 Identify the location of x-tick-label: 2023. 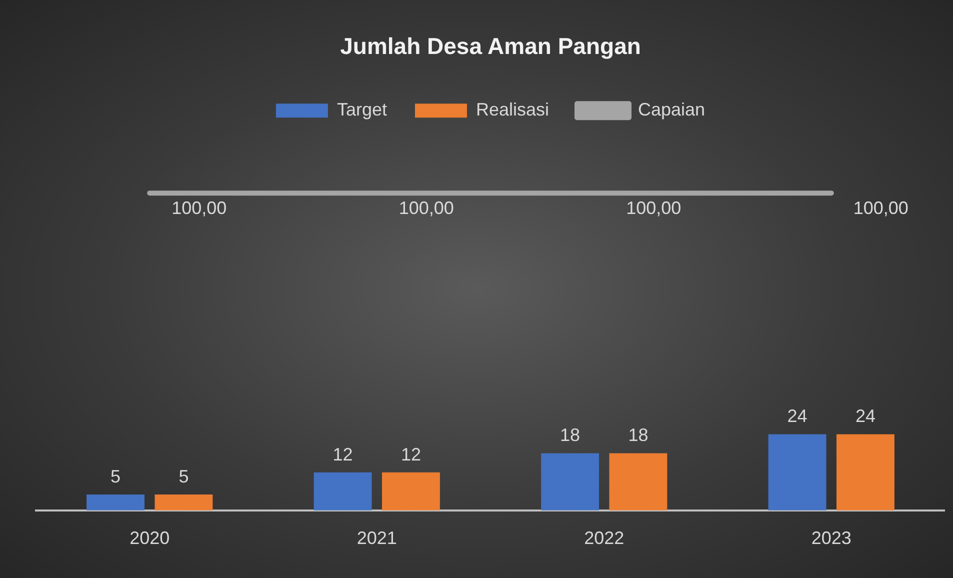
(831, 538).